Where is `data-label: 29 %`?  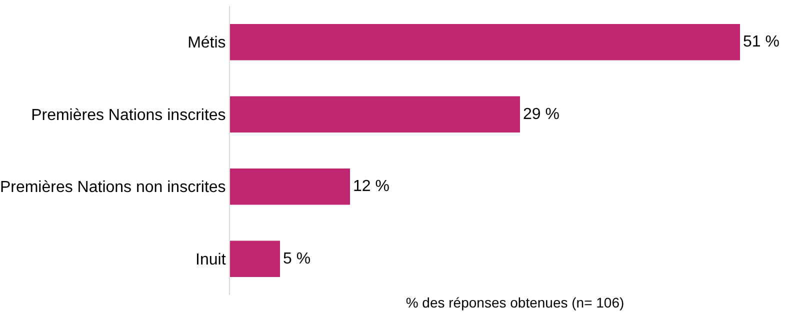
data-label: 29 % is located at coordinates (541, 114).